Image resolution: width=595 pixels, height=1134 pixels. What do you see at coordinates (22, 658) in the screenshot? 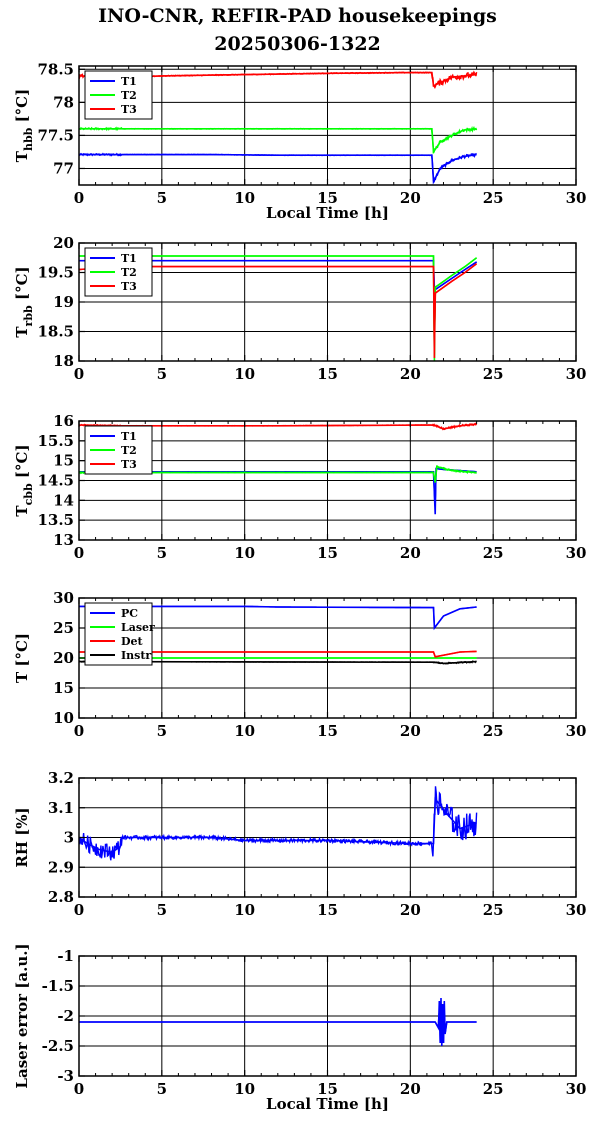
I see `y-axis-label: T [°C]` at bounding box center [22, 658].